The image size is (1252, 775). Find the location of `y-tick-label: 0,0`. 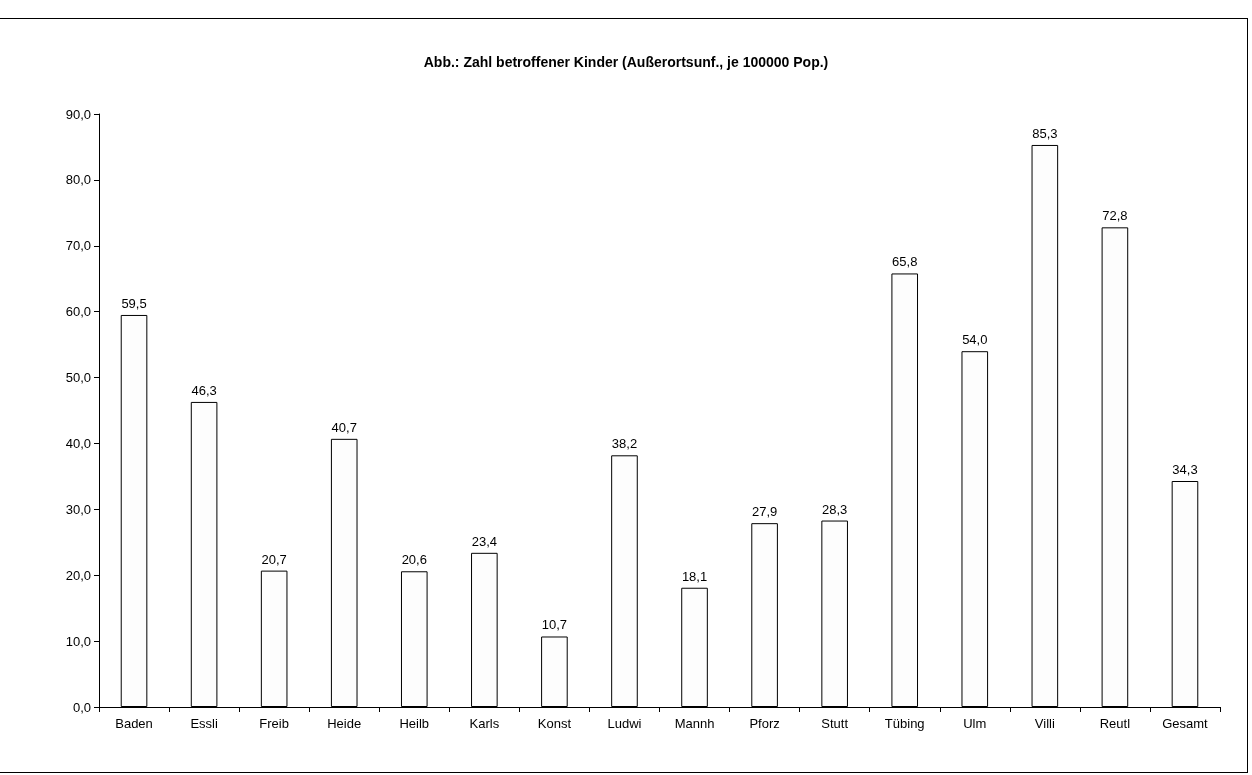

y-tick-label: 0,0 is located at coordinates (81, 707).